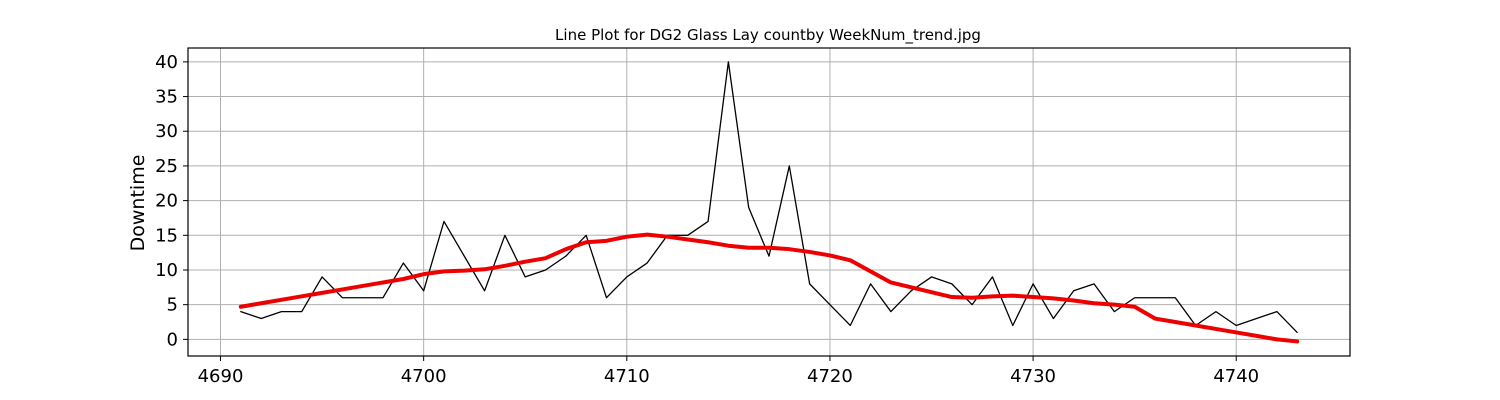 This screenshot has width=1500, height=400. I want to click on y-tick-label: 20, so click(166, 201).